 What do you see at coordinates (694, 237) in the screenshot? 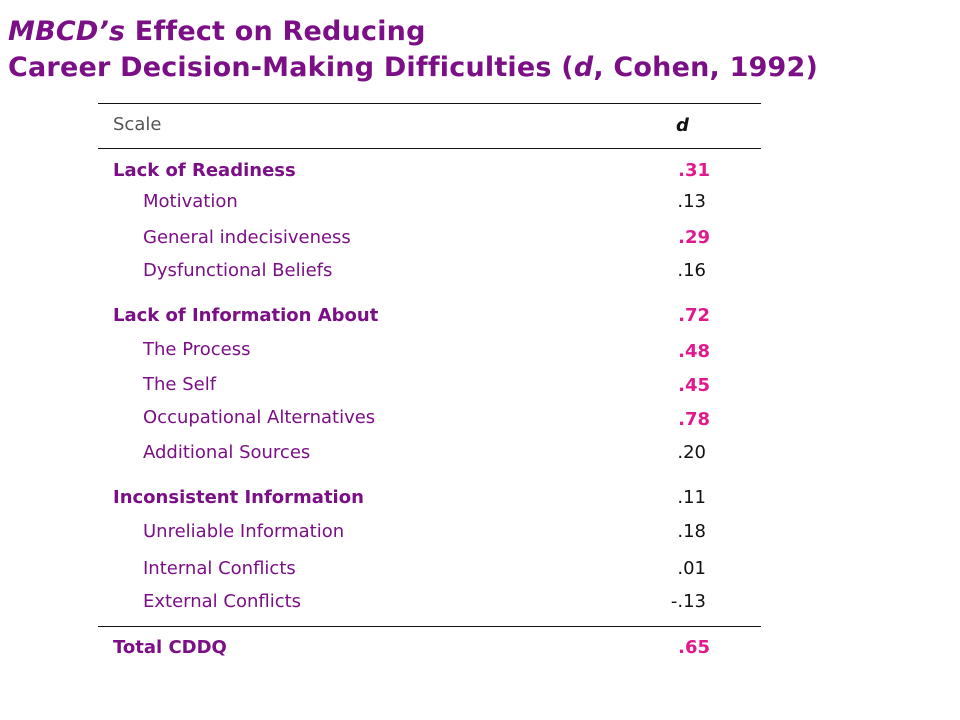
I see `row-value-general-indecisiveness: .29` at bounding box center [694, 237].